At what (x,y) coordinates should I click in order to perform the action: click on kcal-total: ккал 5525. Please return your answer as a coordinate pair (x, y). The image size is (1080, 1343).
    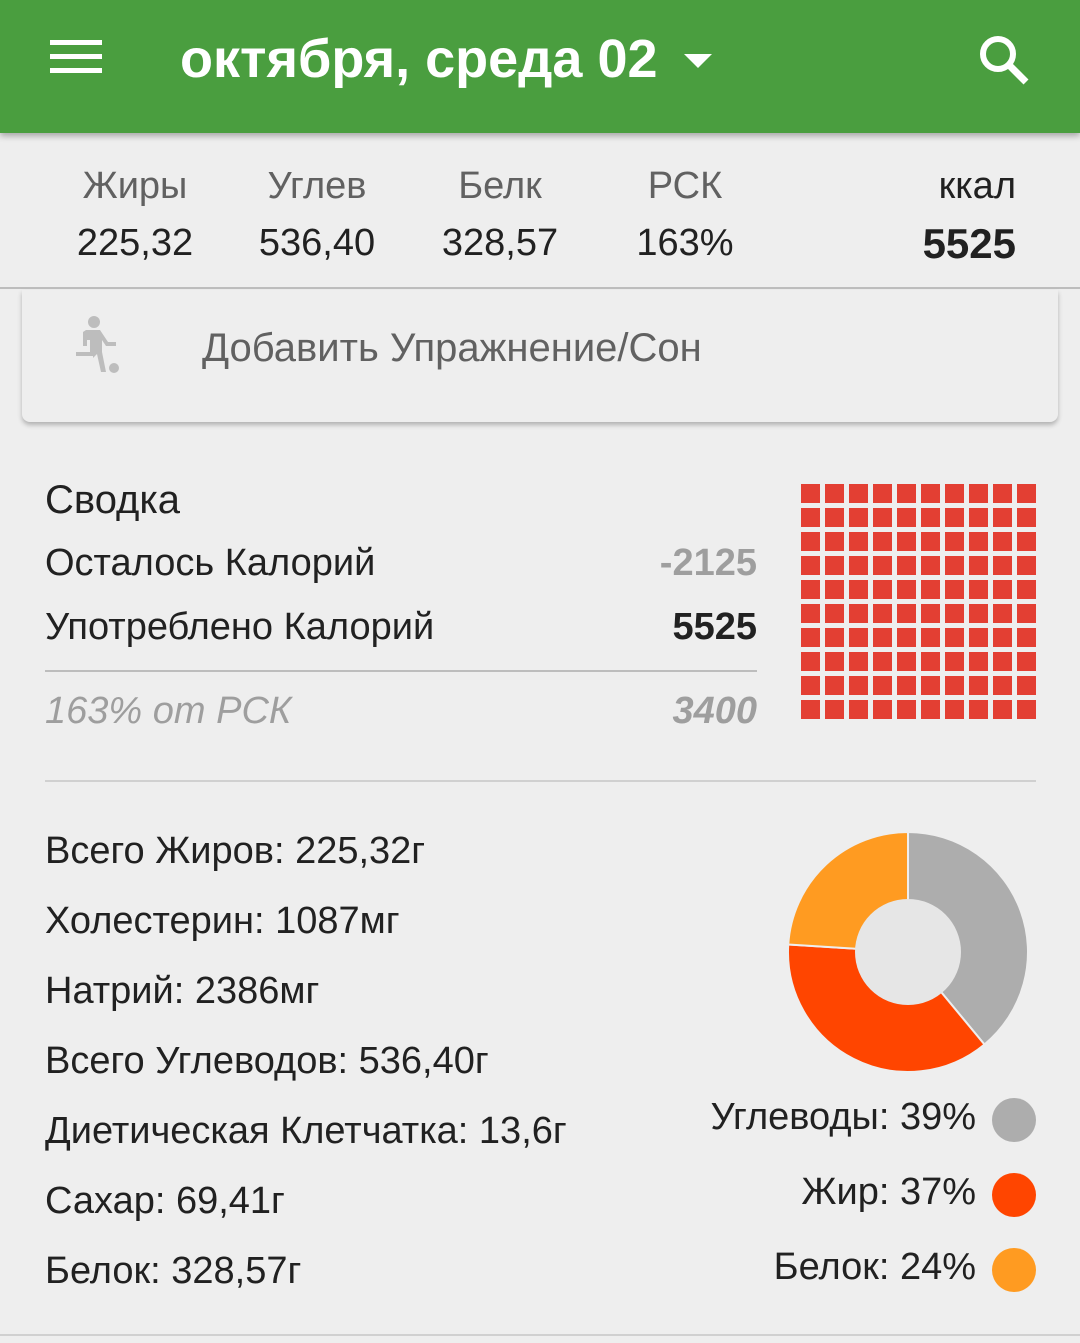
    Looking at the image, I should click on (969, 216).